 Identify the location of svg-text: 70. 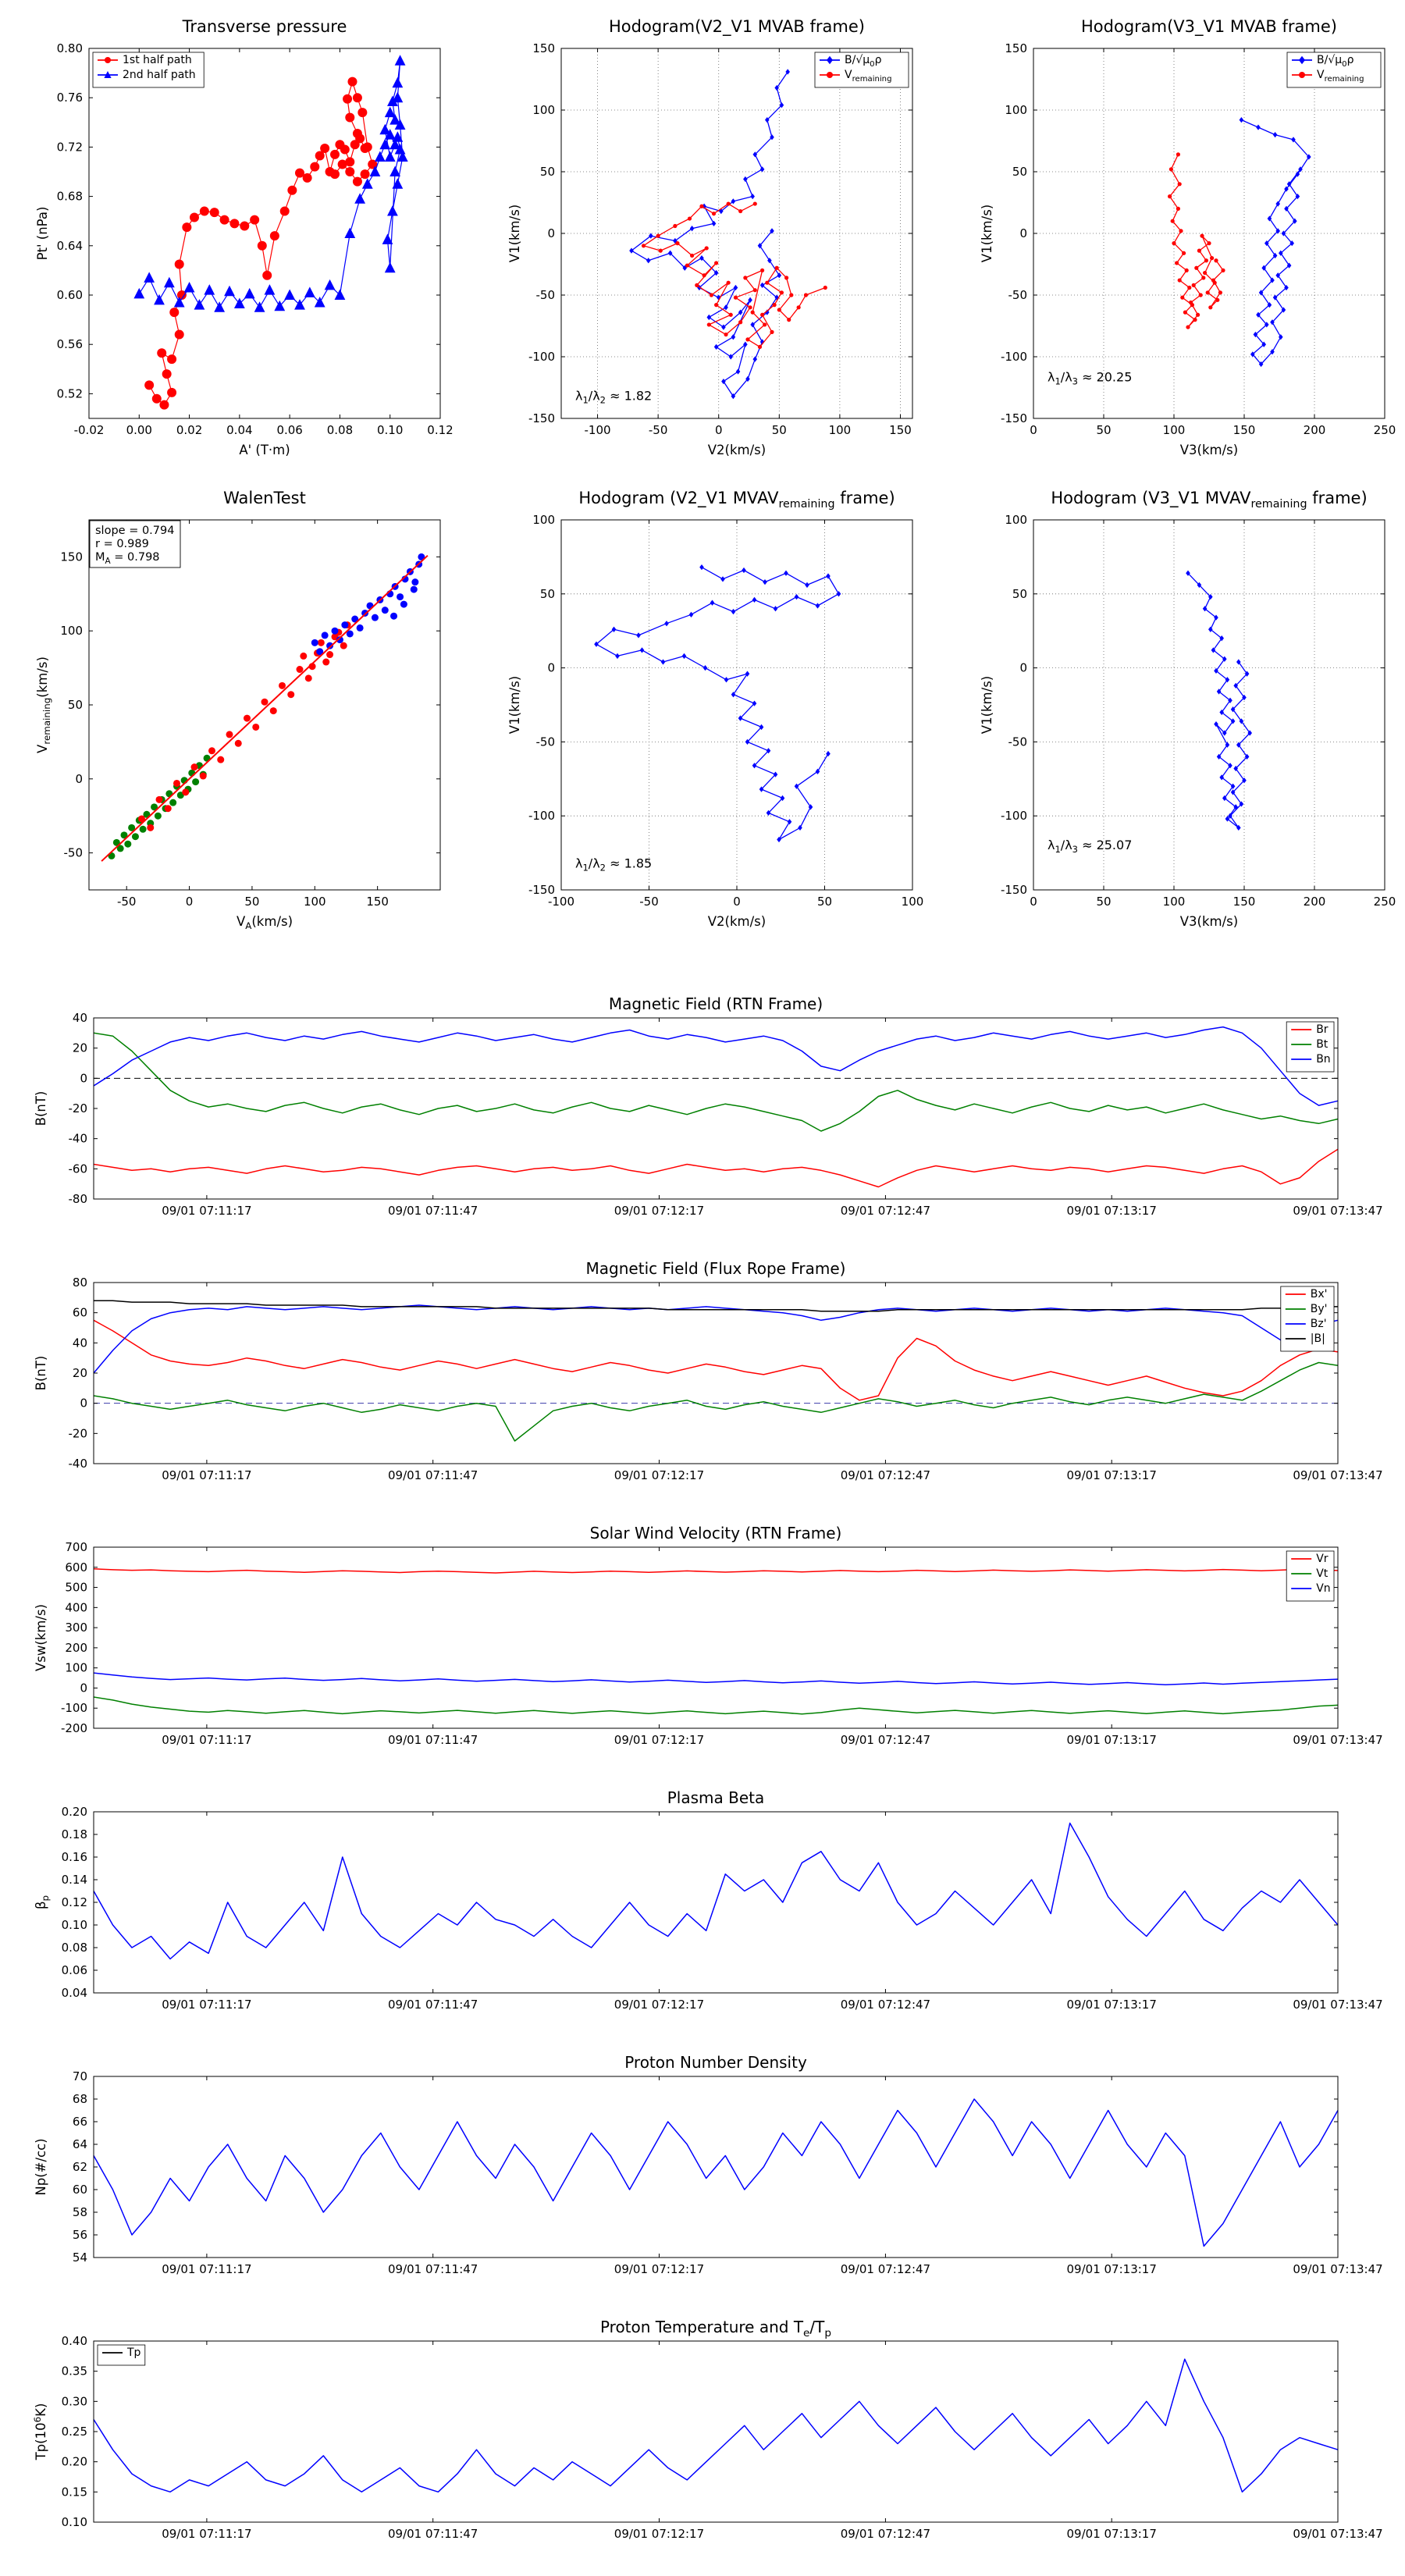
(80, 2076).